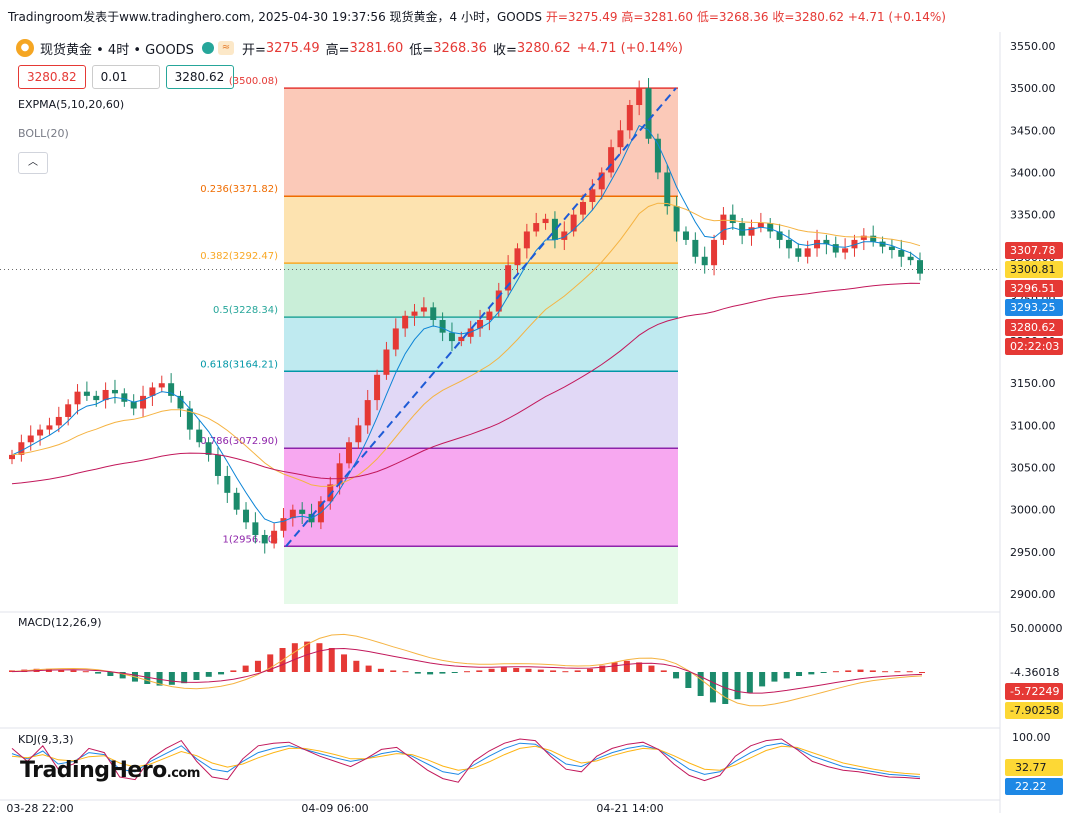 The width and height of the screenshot is (1073, 813). Describe the element at coordinates (199, 77) in the screenshot. I see `buy-button: 3280.62` at that location.